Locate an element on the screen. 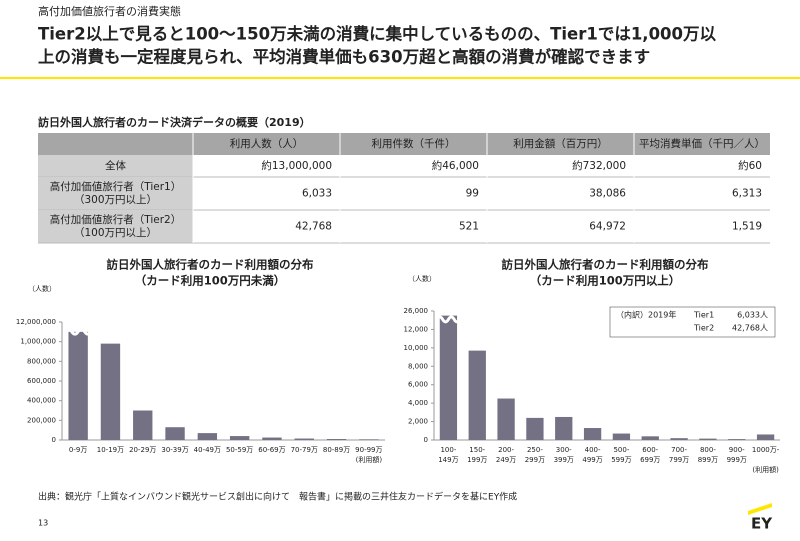  cell: 99 is located at coordinates (472, 194).